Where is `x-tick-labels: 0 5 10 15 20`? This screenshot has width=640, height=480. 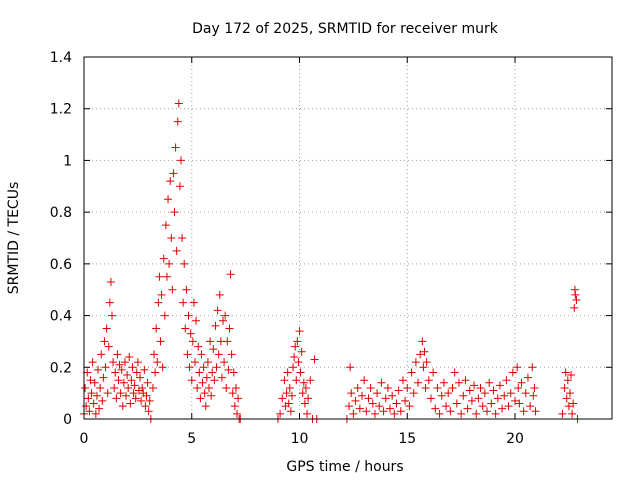 x-tick-labels: 0 5 10 15 20 is located at coordinates (302, 439).